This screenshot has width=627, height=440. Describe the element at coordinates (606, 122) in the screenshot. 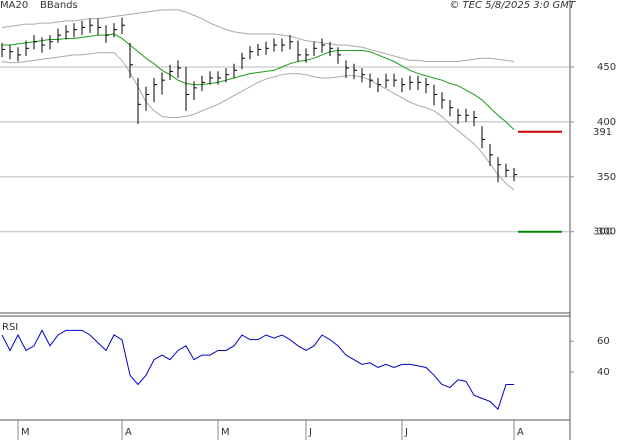

I see `y-tick-label: 400` at that location.